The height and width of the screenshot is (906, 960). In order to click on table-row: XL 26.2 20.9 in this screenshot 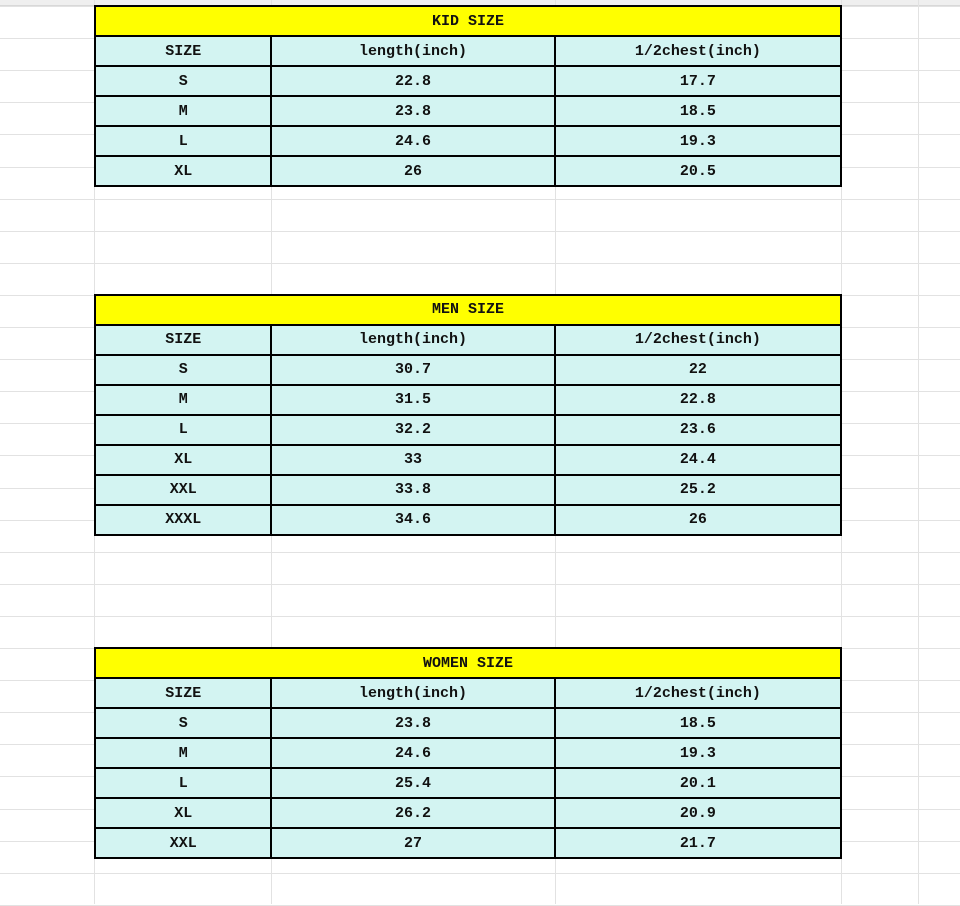, I will do `click(468, 813)`.